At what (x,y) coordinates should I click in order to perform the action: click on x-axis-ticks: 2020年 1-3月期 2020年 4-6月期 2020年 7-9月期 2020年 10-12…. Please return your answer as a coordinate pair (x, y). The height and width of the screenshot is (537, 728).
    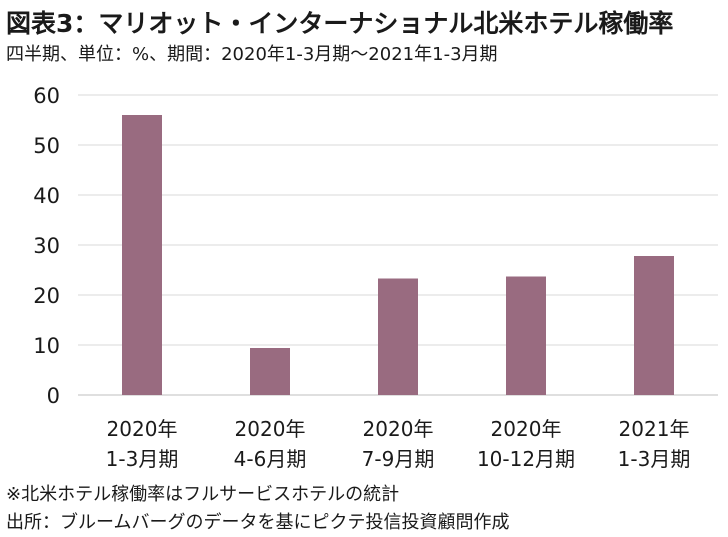
    Looking at the image, I should click on (398, 444).